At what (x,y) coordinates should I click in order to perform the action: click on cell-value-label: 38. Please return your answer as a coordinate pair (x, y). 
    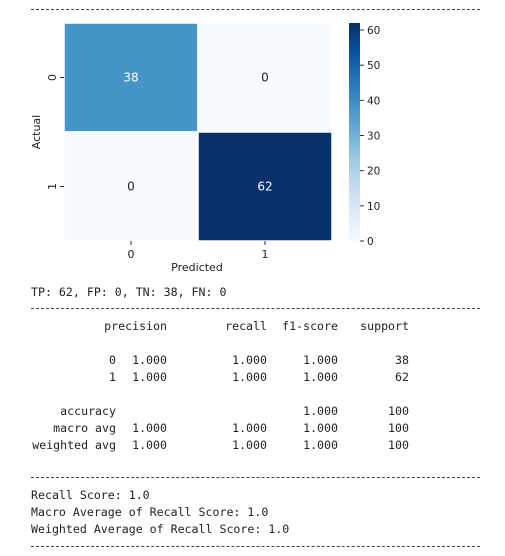
    Looking at the image, I should click on (130, 78).